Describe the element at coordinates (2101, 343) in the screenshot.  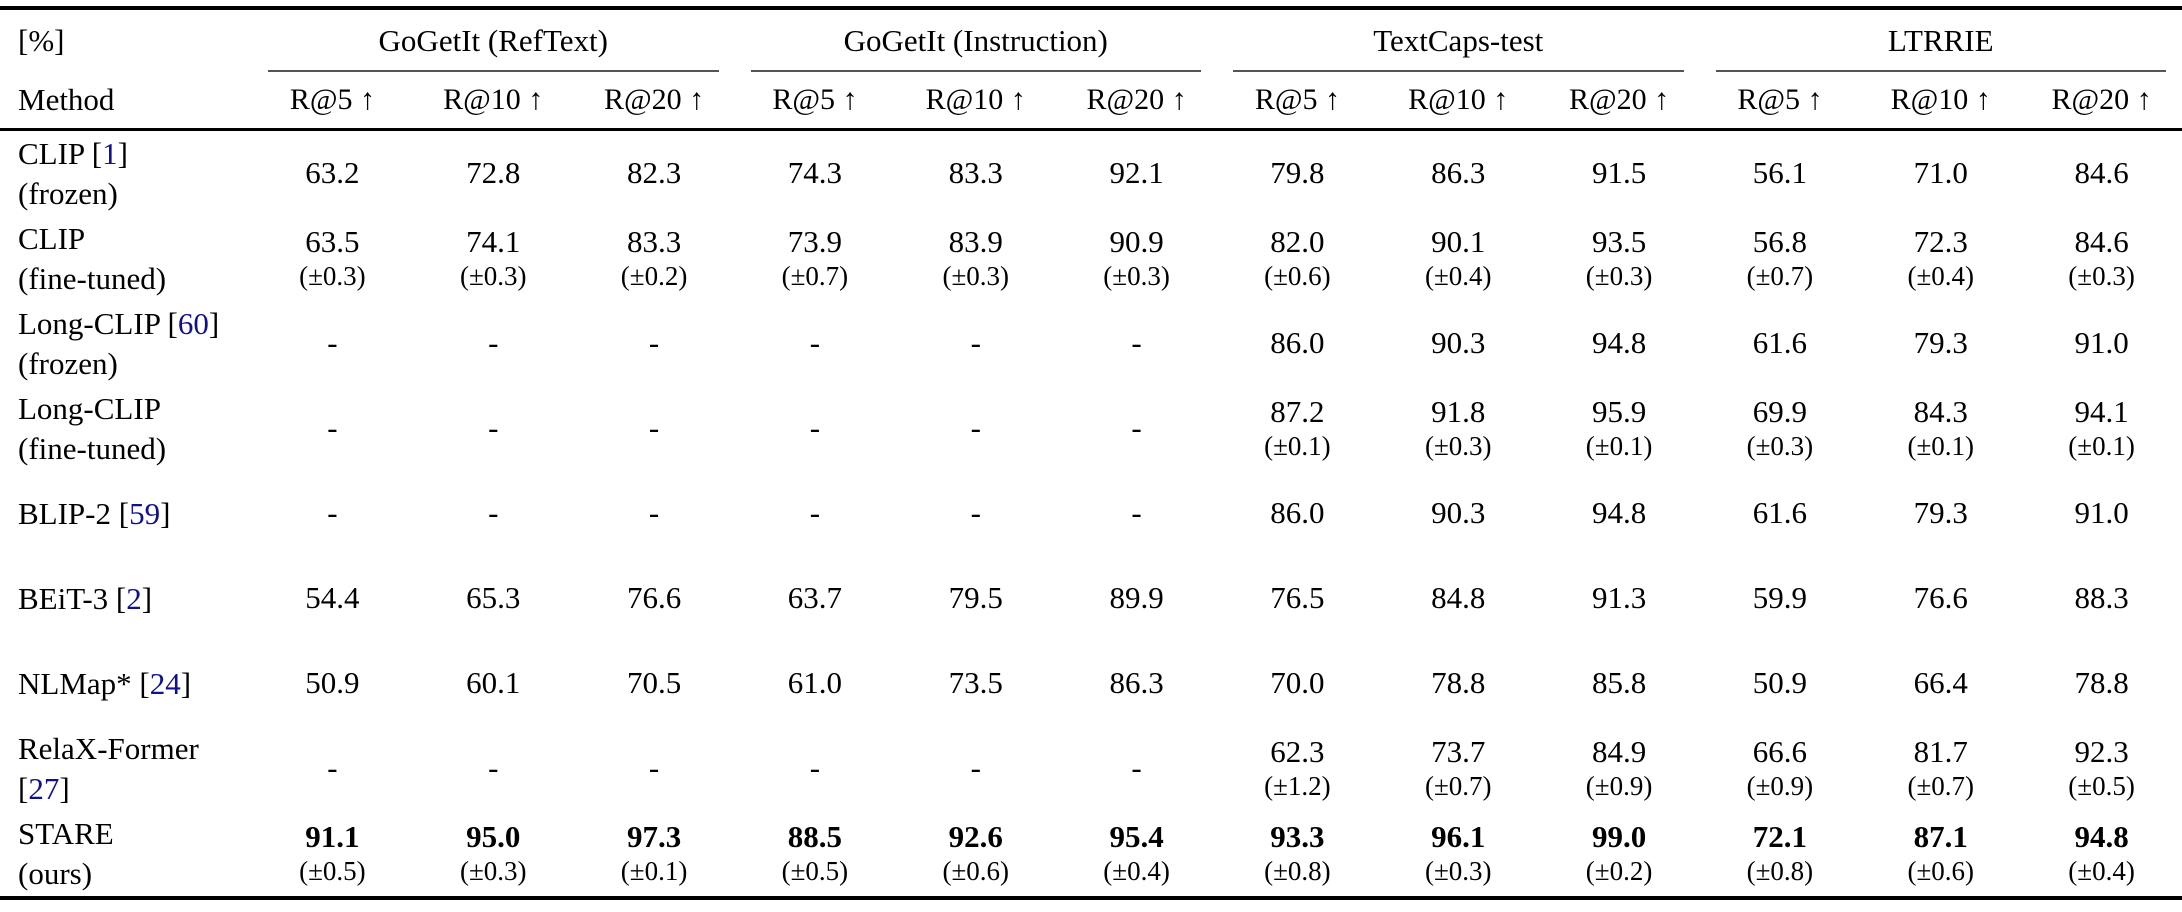
I see `metric-cell-r3-c12: 91.0` at that location.